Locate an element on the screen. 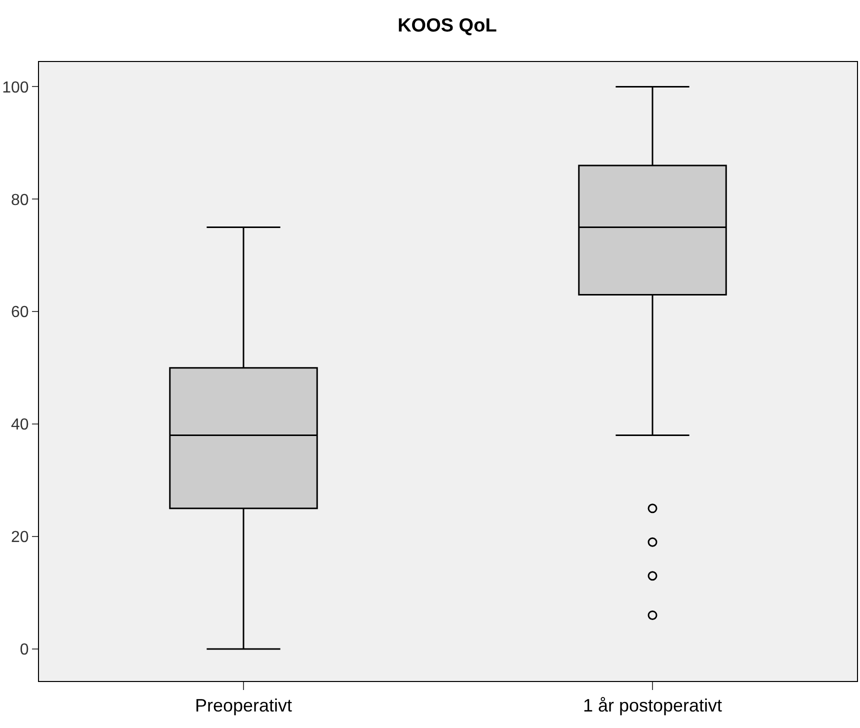 Image resolution: width=860 pixels, height=728 pixels. y-tick-label: 40 is located at coordinates (20, 425).